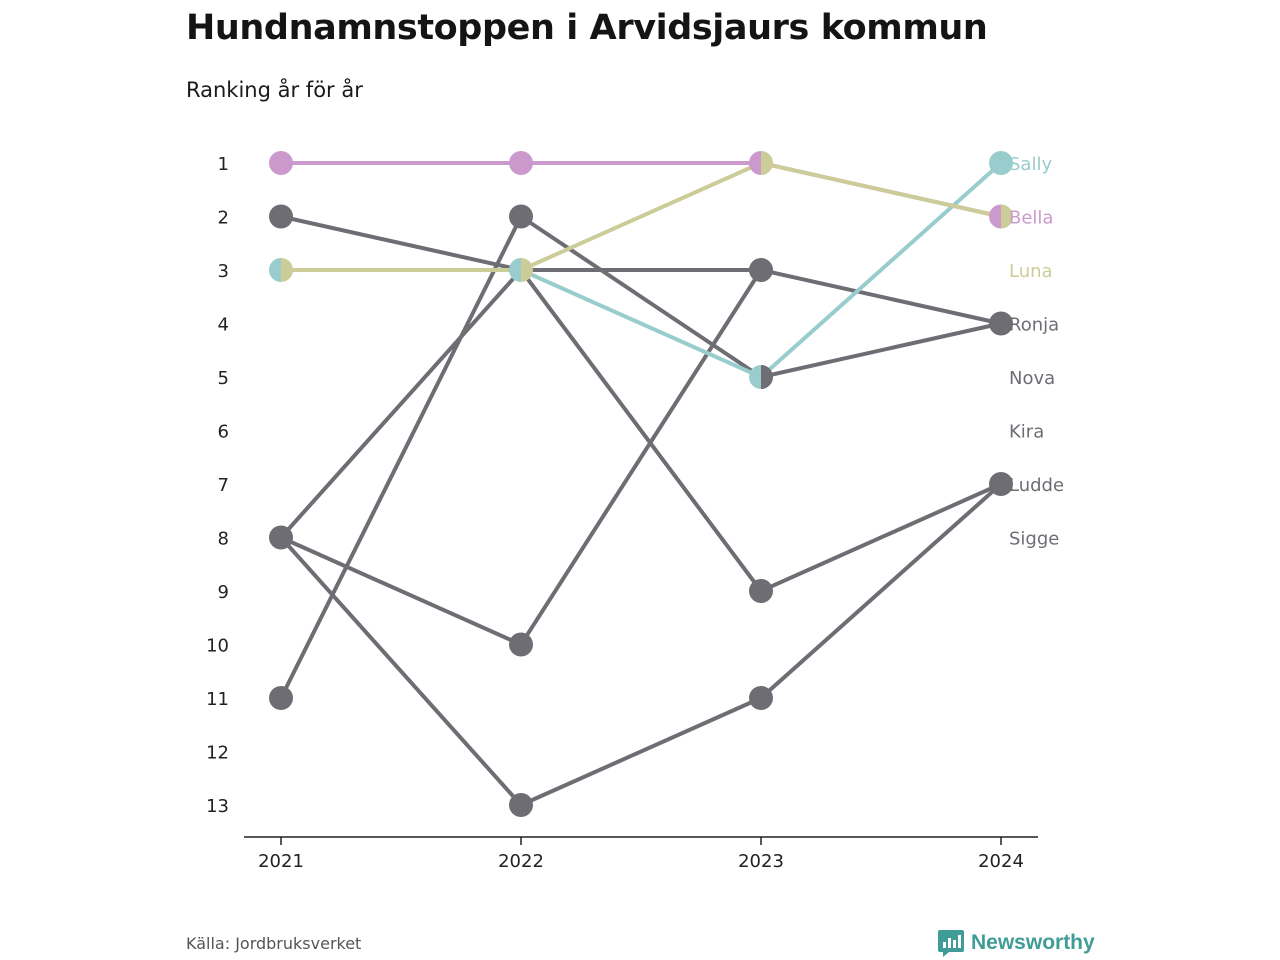  What do you see at coordinates (223, 592) in the screenshot?
I see `y-tick-9: 9` at bounding box center [223, 592].